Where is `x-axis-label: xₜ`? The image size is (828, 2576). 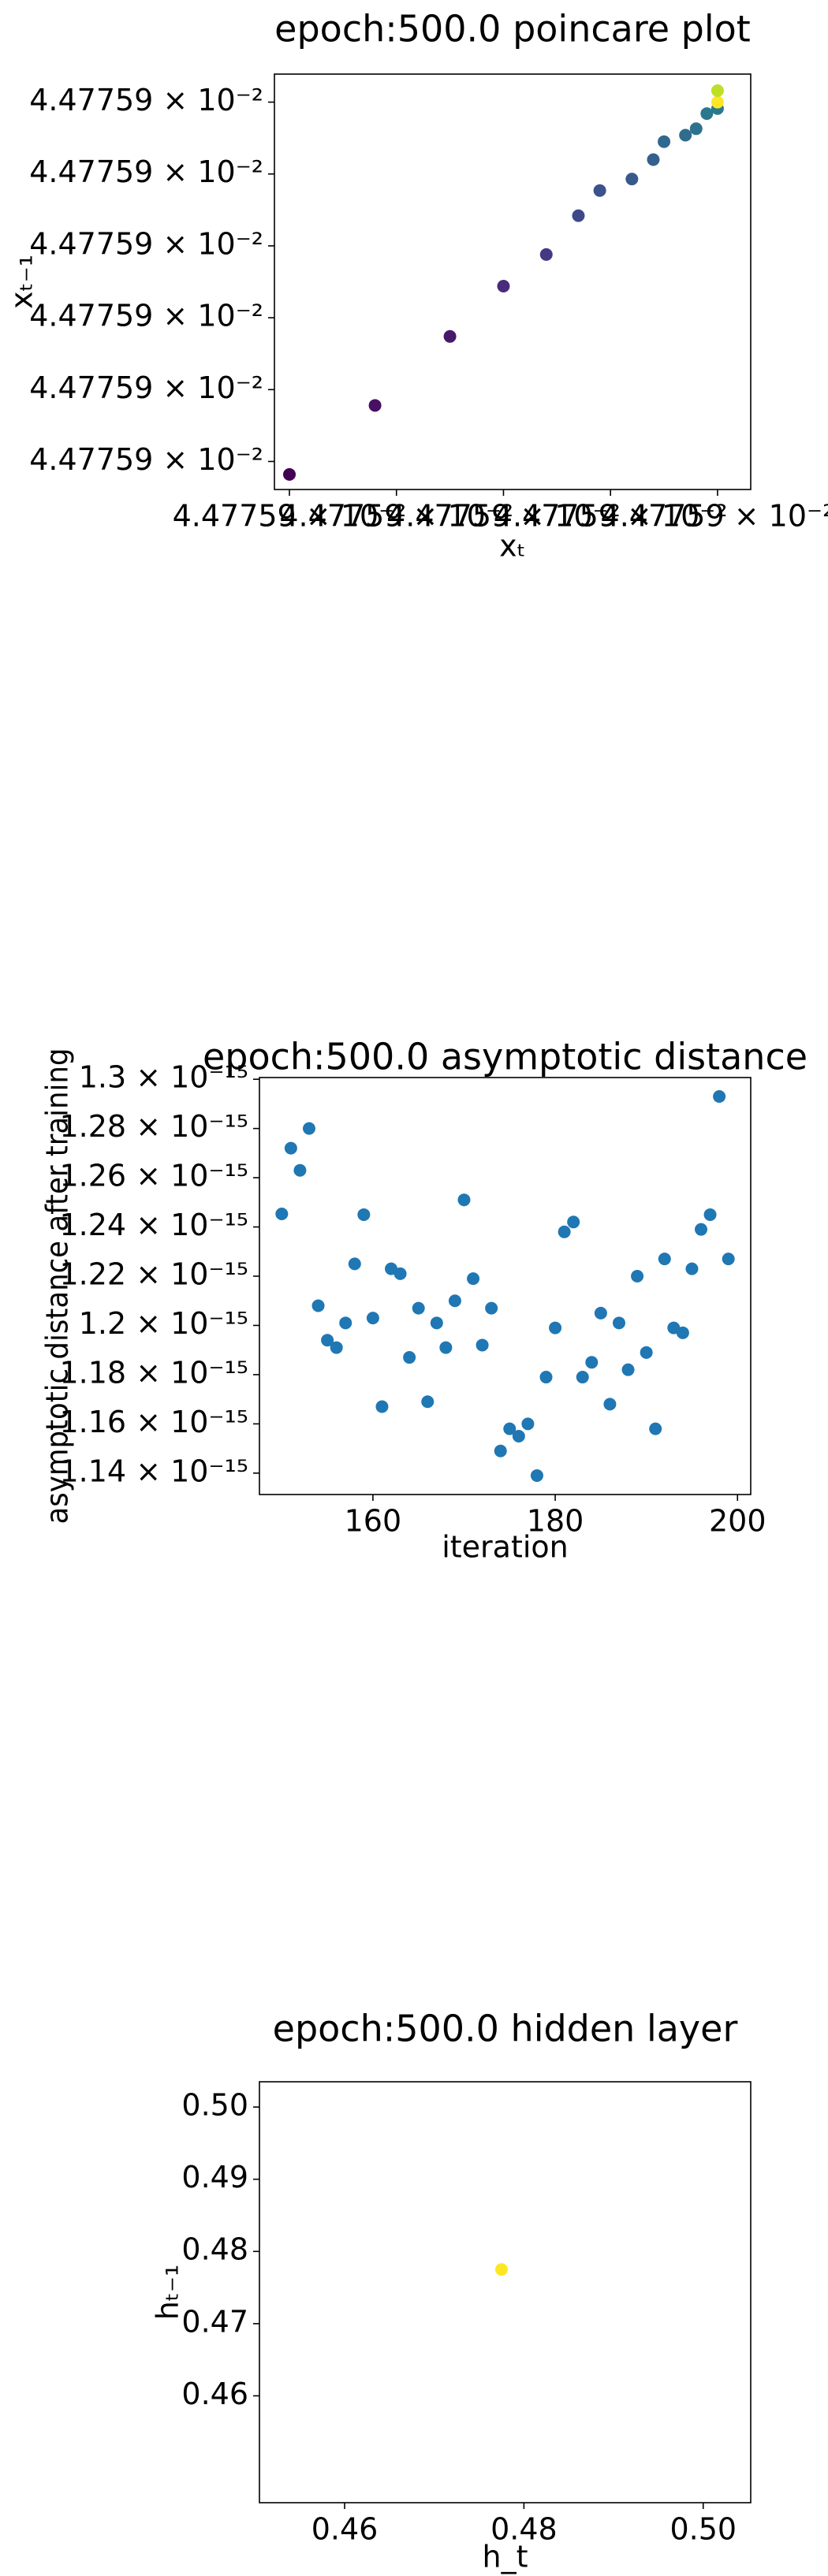
x-axis-label: xₜ is located at coordinates (512, 546).